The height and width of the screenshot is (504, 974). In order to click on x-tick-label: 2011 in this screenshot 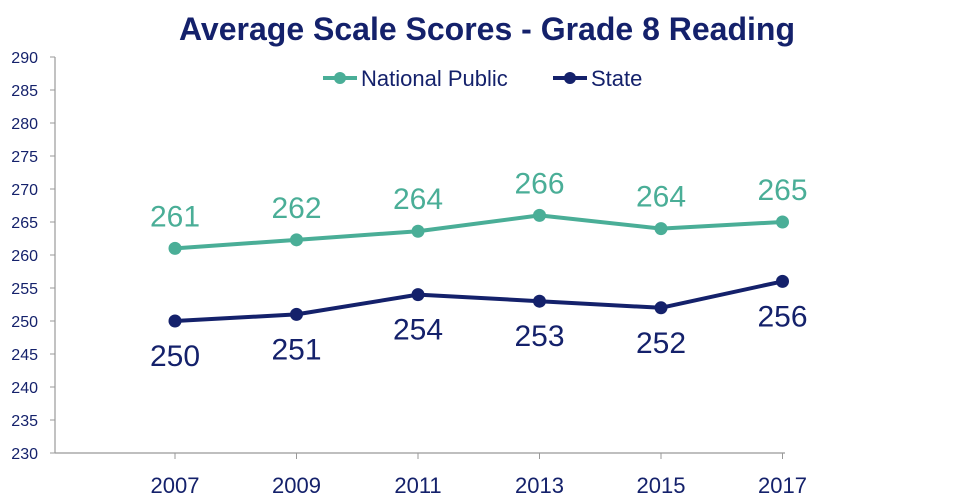, I will do `click(417, 485)`.